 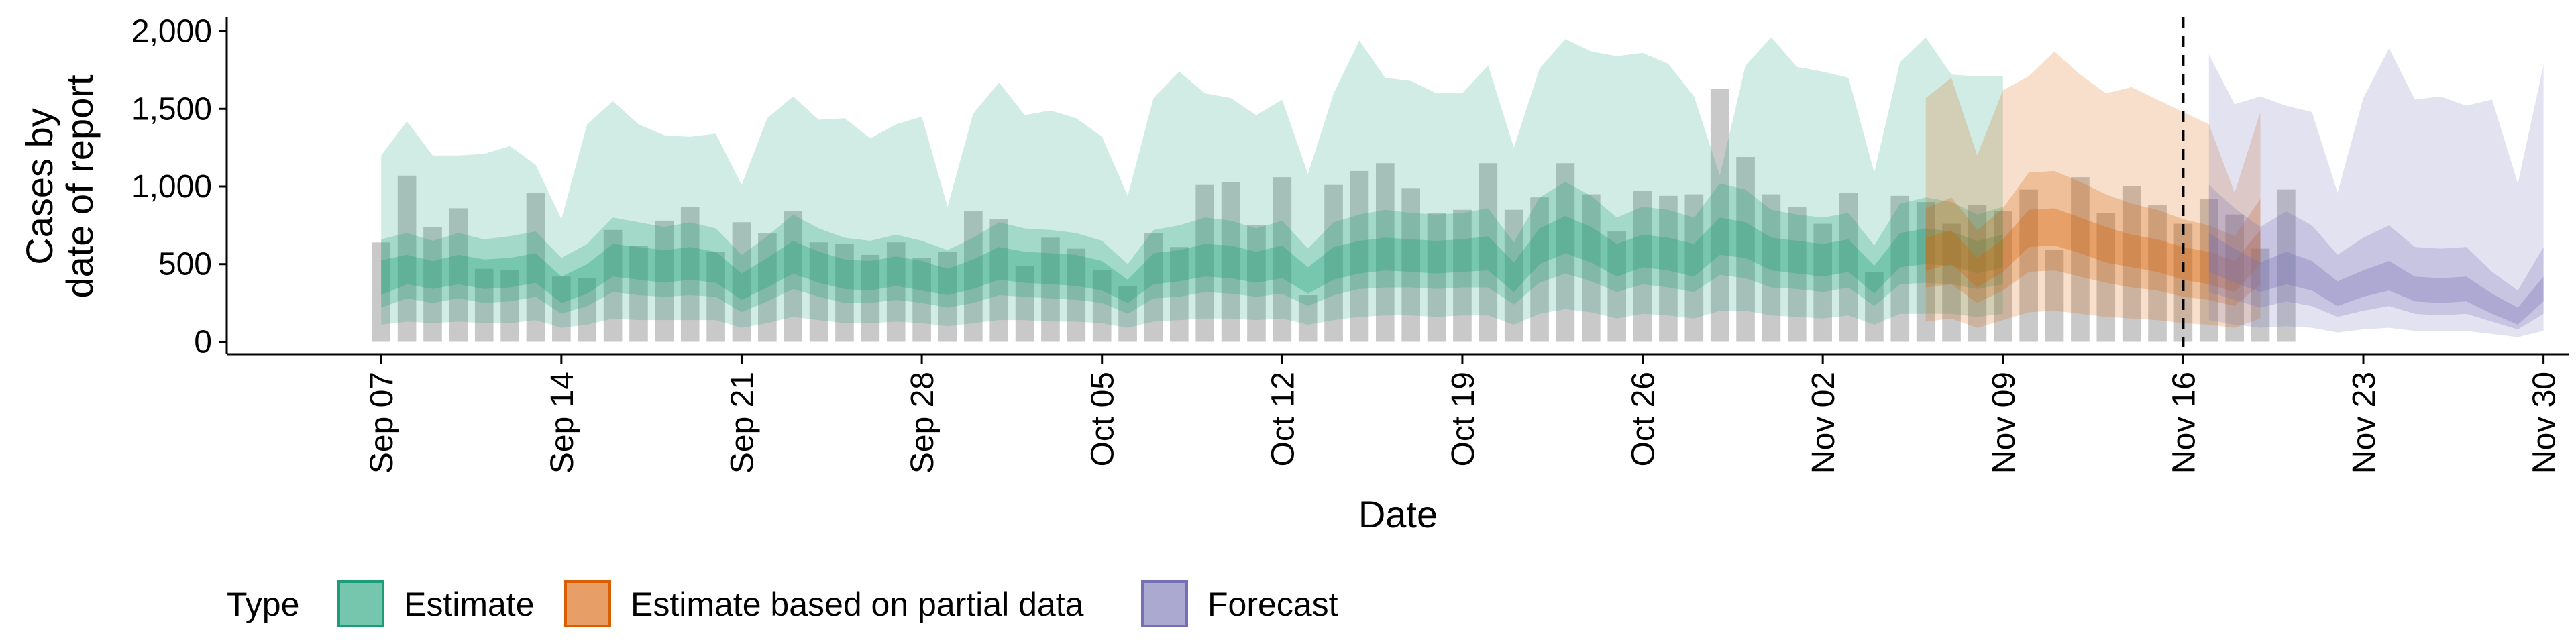 What do you see at coordinates (39, 186) in the screenshot?
I see `y-axis-title-line: Cases by` at bounding box center [39, 186].